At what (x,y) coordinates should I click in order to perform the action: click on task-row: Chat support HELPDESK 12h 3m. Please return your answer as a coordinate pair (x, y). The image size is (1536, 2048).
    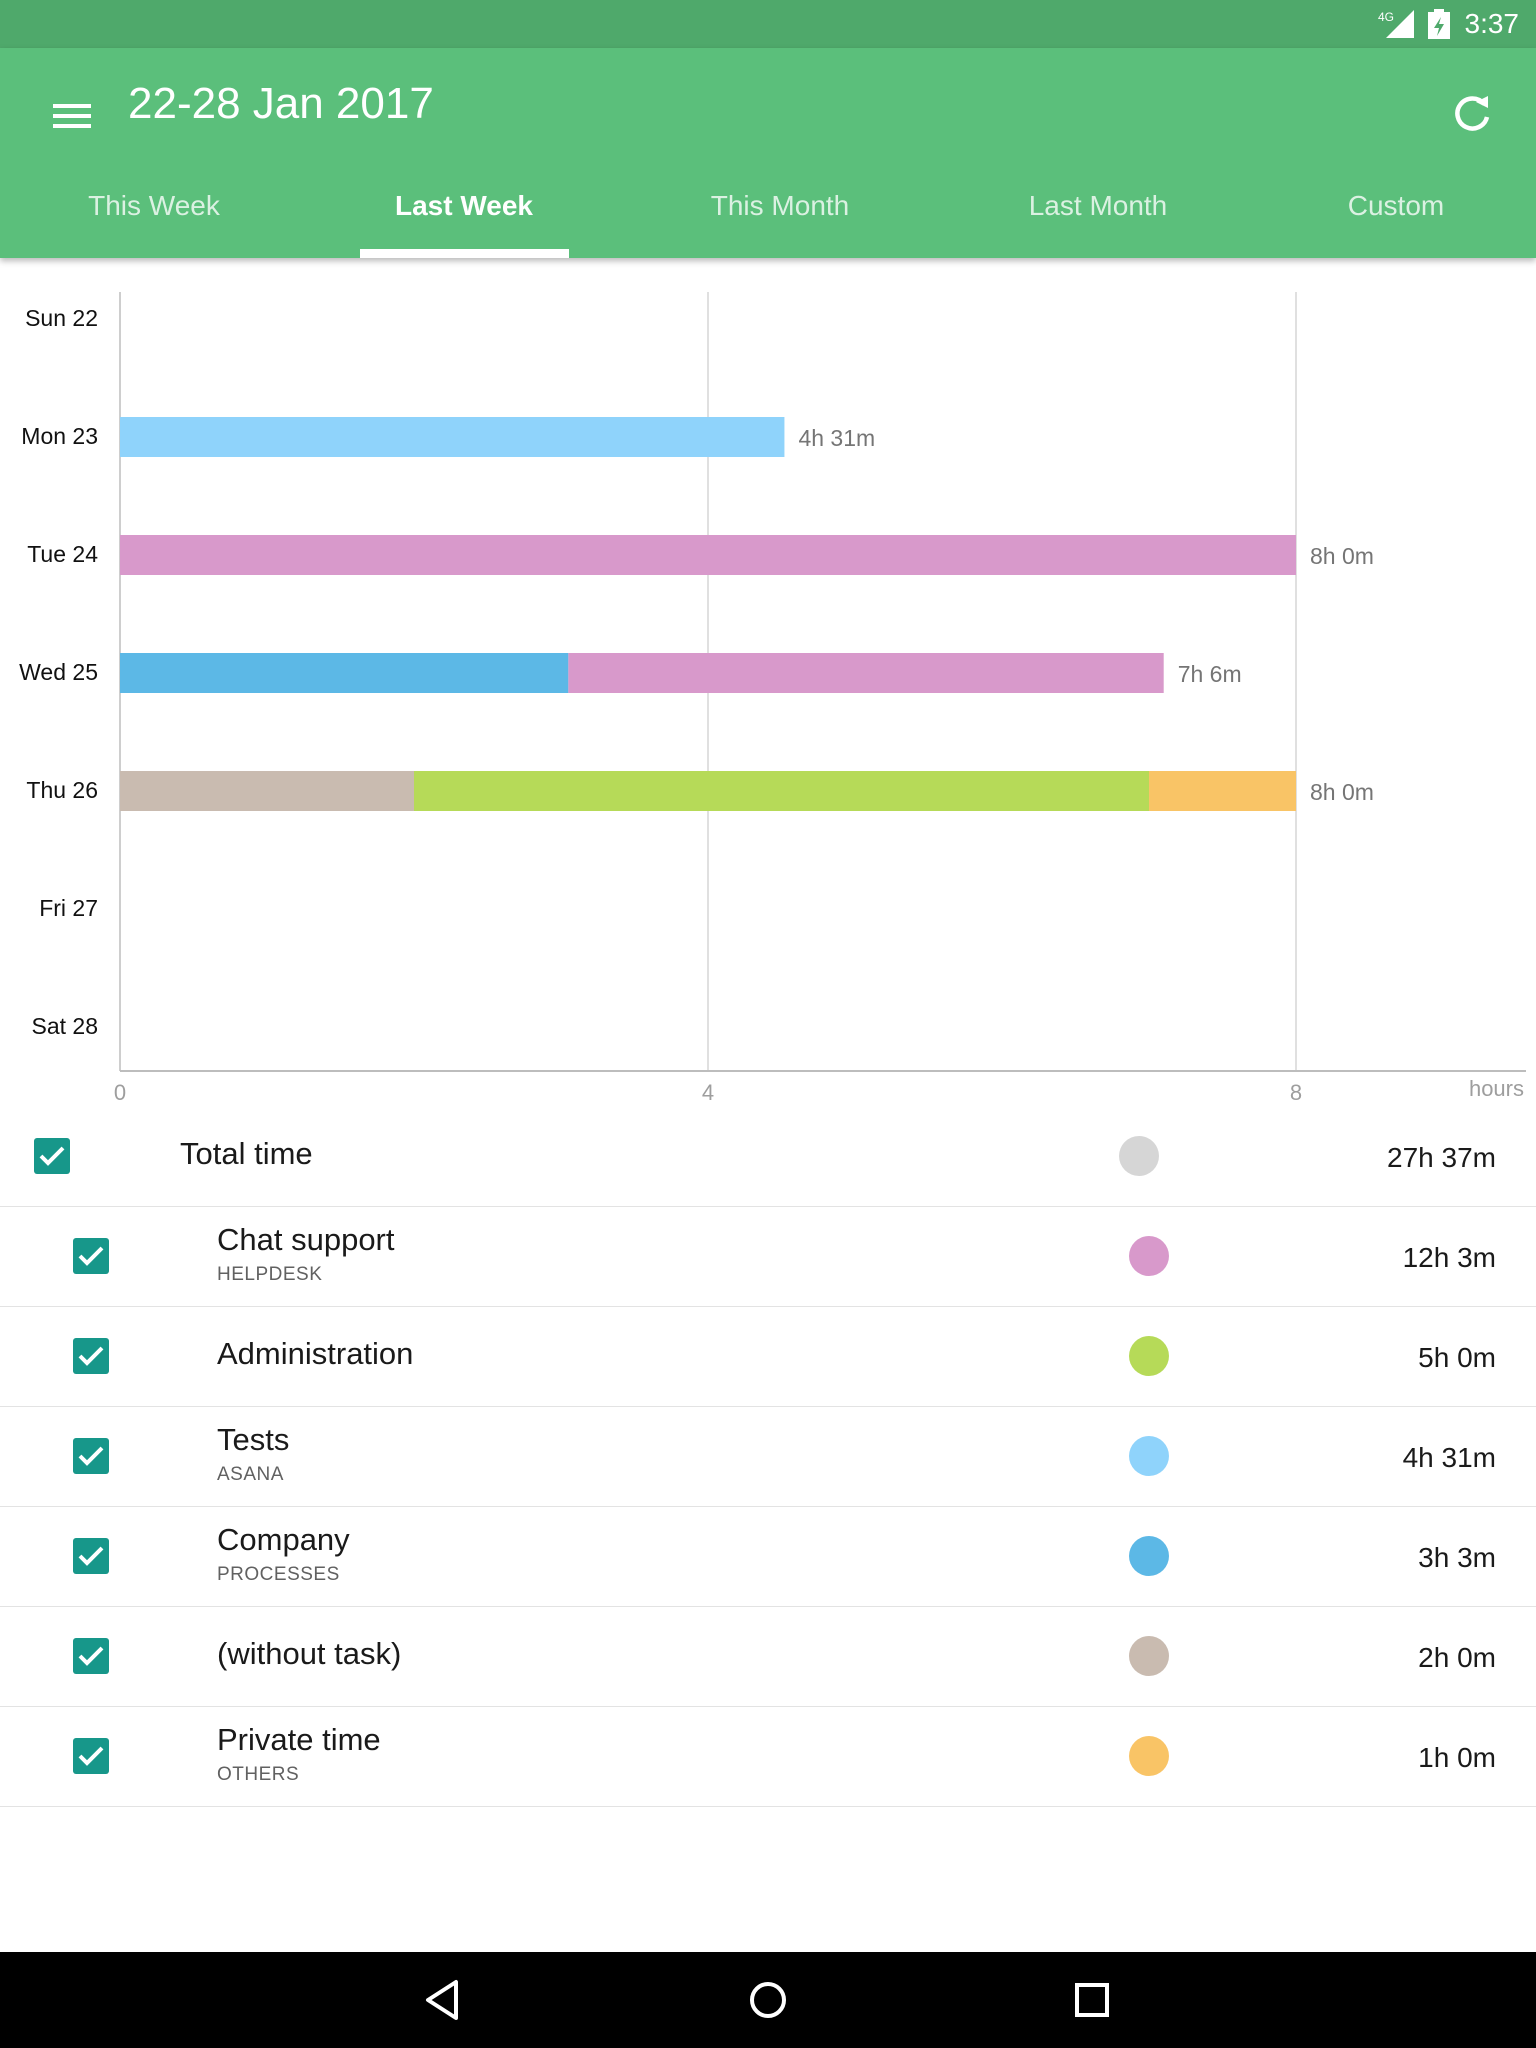
    Looking at the image, I should click on (768, 1256).